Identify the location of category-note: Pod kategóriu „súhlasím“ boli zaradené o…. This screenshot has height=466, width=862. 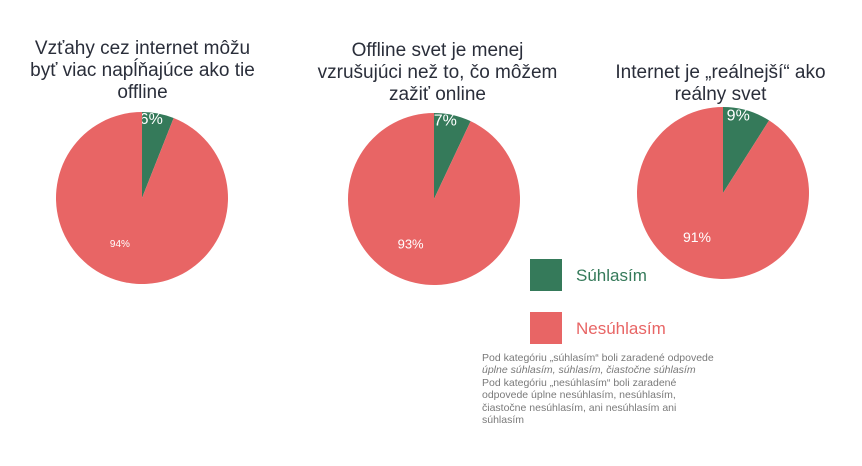
(599, 389).